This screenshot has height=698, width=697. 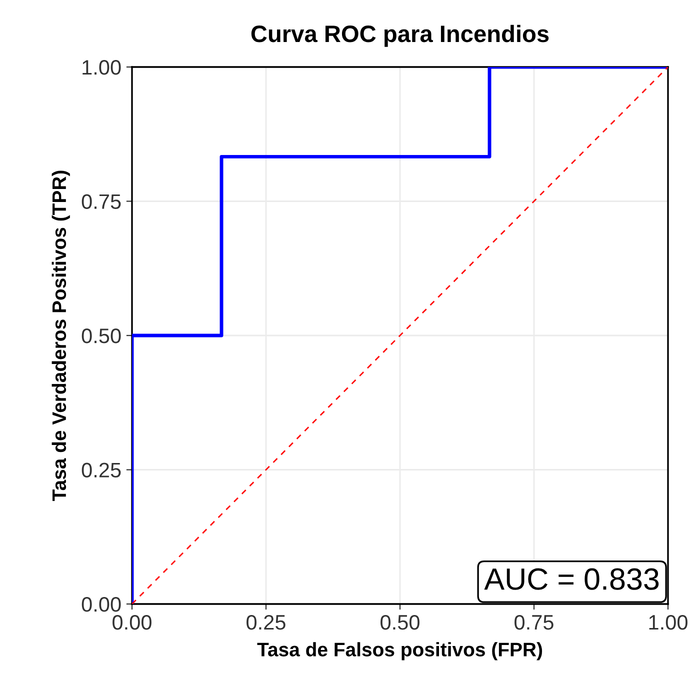 I want to click on x-tick-label: 0.00, so click(x=132, y=622).